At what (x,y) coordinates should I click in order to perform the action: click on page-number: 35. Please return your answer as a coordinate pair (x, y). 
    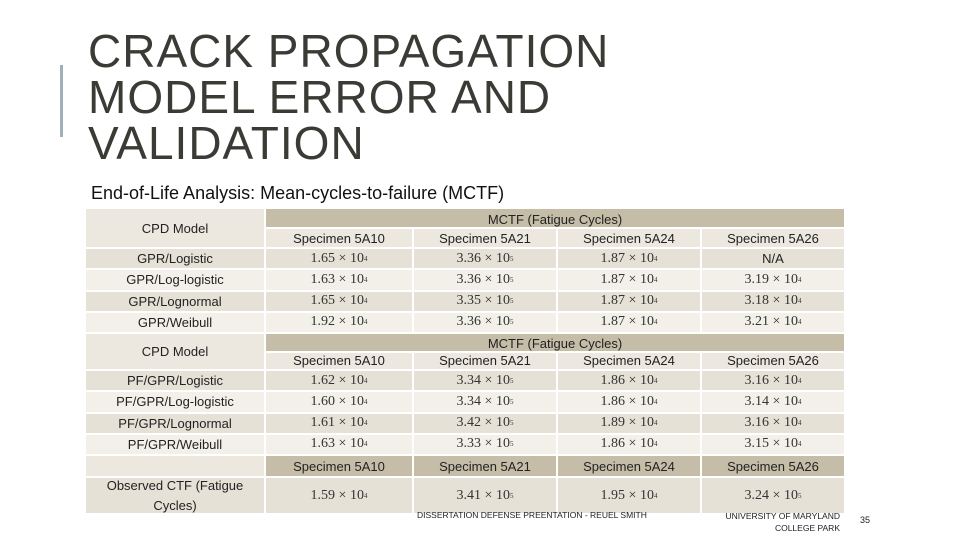
    Looking at the image, I should click on (865, 520).